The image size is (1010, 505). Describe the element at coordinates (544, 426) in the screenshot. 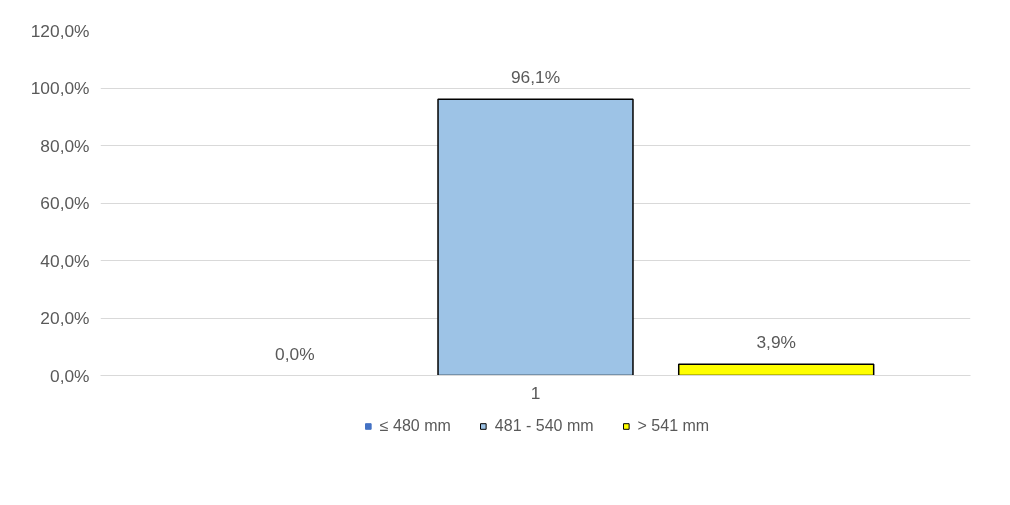

I see `legend-label: 481 - 540 mm` at that location.